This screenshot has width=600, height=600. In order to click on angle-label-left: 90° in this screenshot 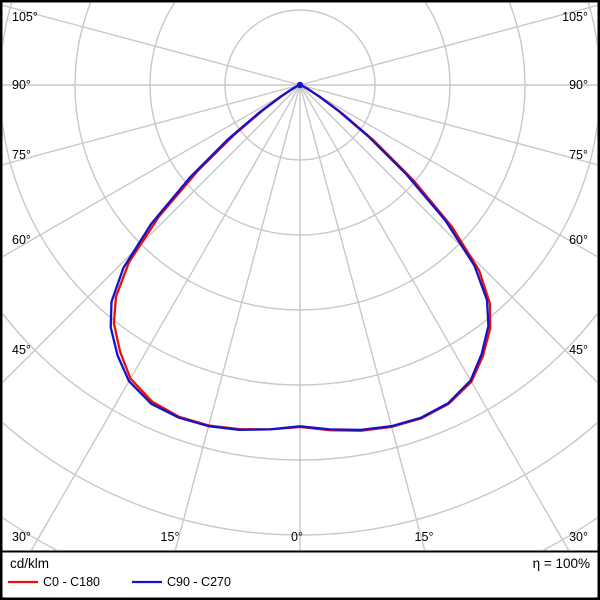, I will do `click(21, 85)`.